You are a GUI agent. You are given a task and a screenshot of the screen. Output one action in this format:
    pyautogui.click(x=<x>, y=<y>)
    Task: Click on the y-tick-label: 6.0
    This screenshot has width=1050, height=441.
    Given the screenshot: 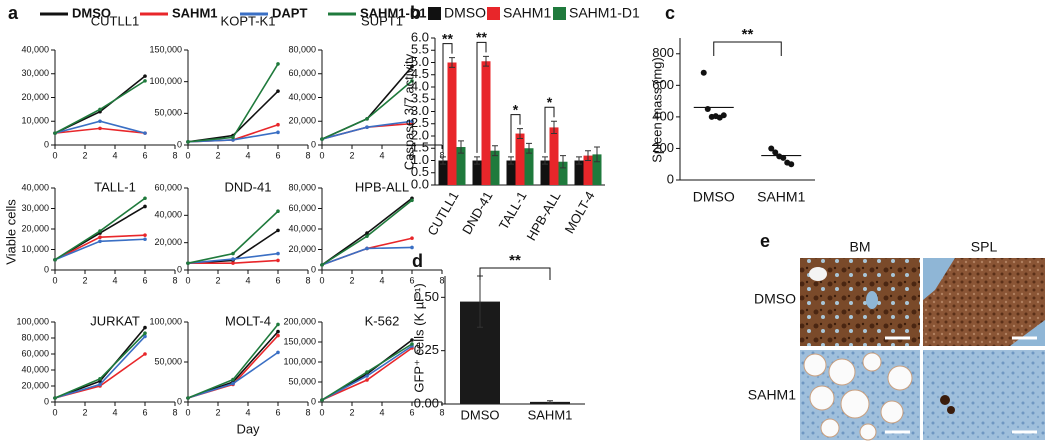 What is the action you would take?
    pyautogui.click(x=420, y=36)
    